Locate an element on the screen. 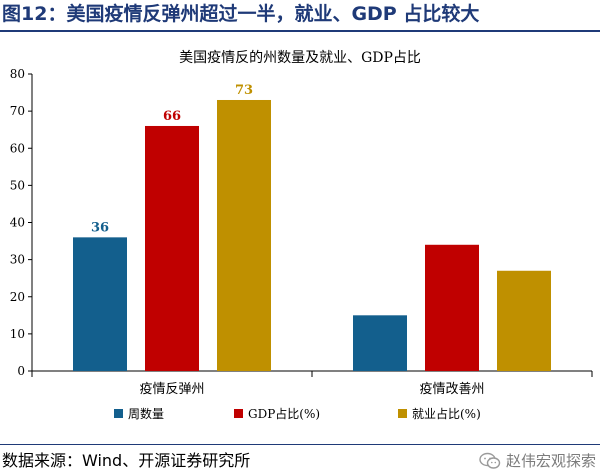 Image resolution: width=600 pixels, height=475 pixels. watermark: 赵伟宏观探索 is located at coordinates (537, 461).